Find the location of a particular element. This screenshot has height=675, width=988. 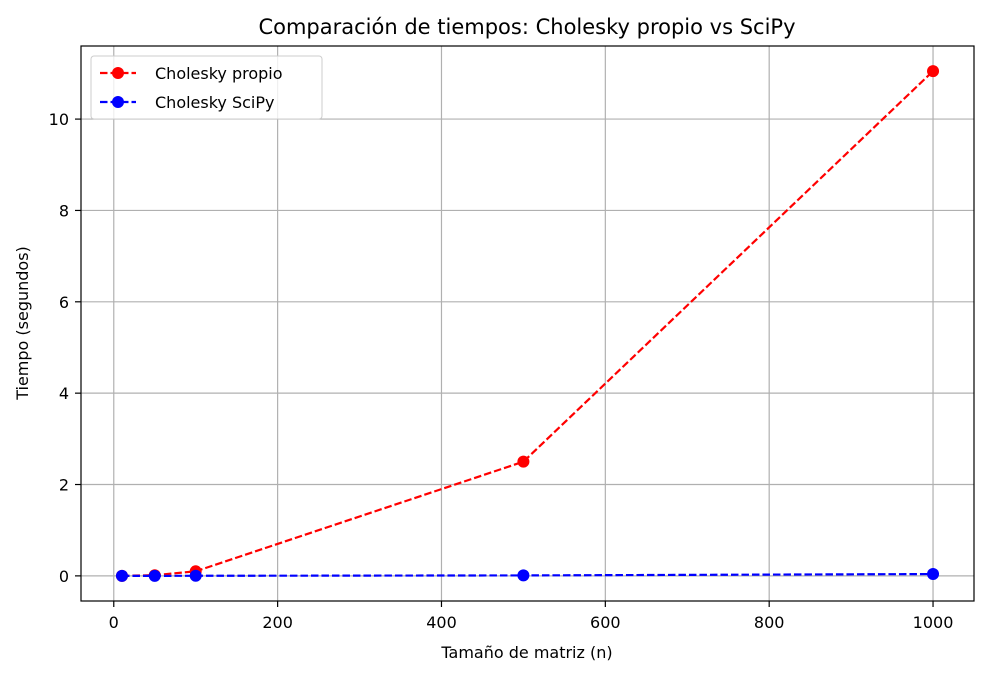

legend-entry: Cholesky propio is located at coordinates (191, 73).